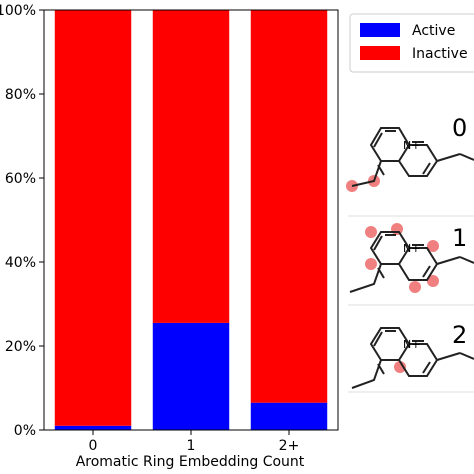 Image resolution: width=474 pixels, height=474 pixels. Describe the element at coordinates (25, 431) in the screenshot. I see `y-tick-label: 0%` at that location.